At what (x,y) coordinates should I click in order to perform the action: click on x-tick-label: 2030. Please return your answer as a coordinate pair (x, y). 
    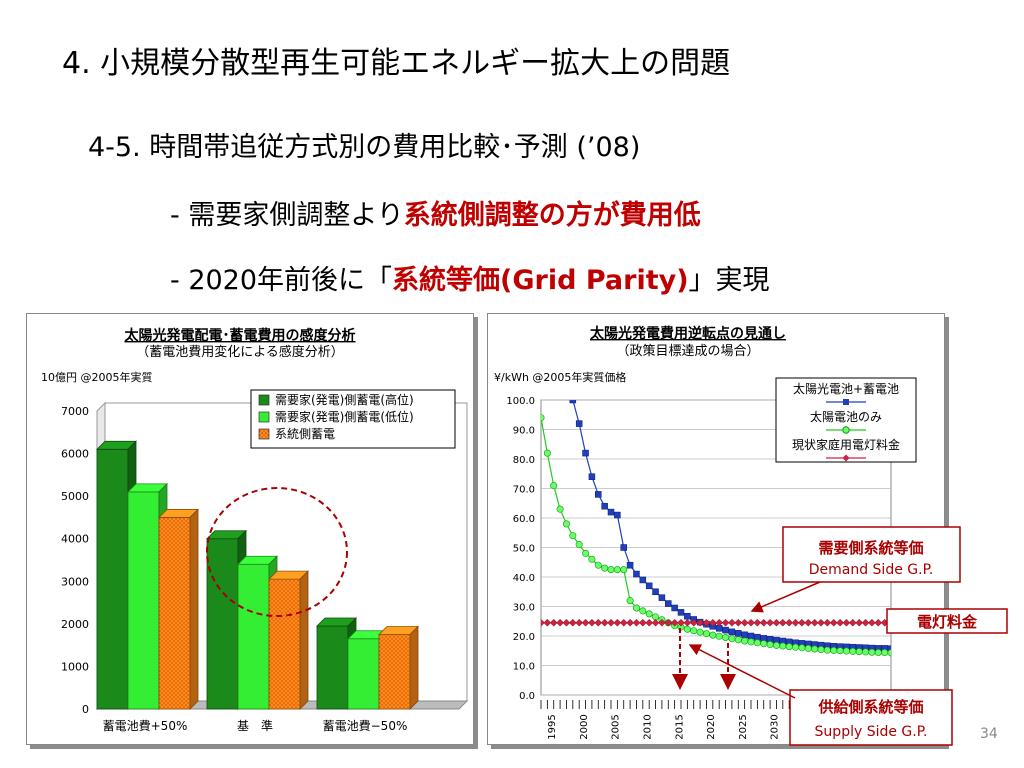
    Looking at the image, I should click on (775, 726).